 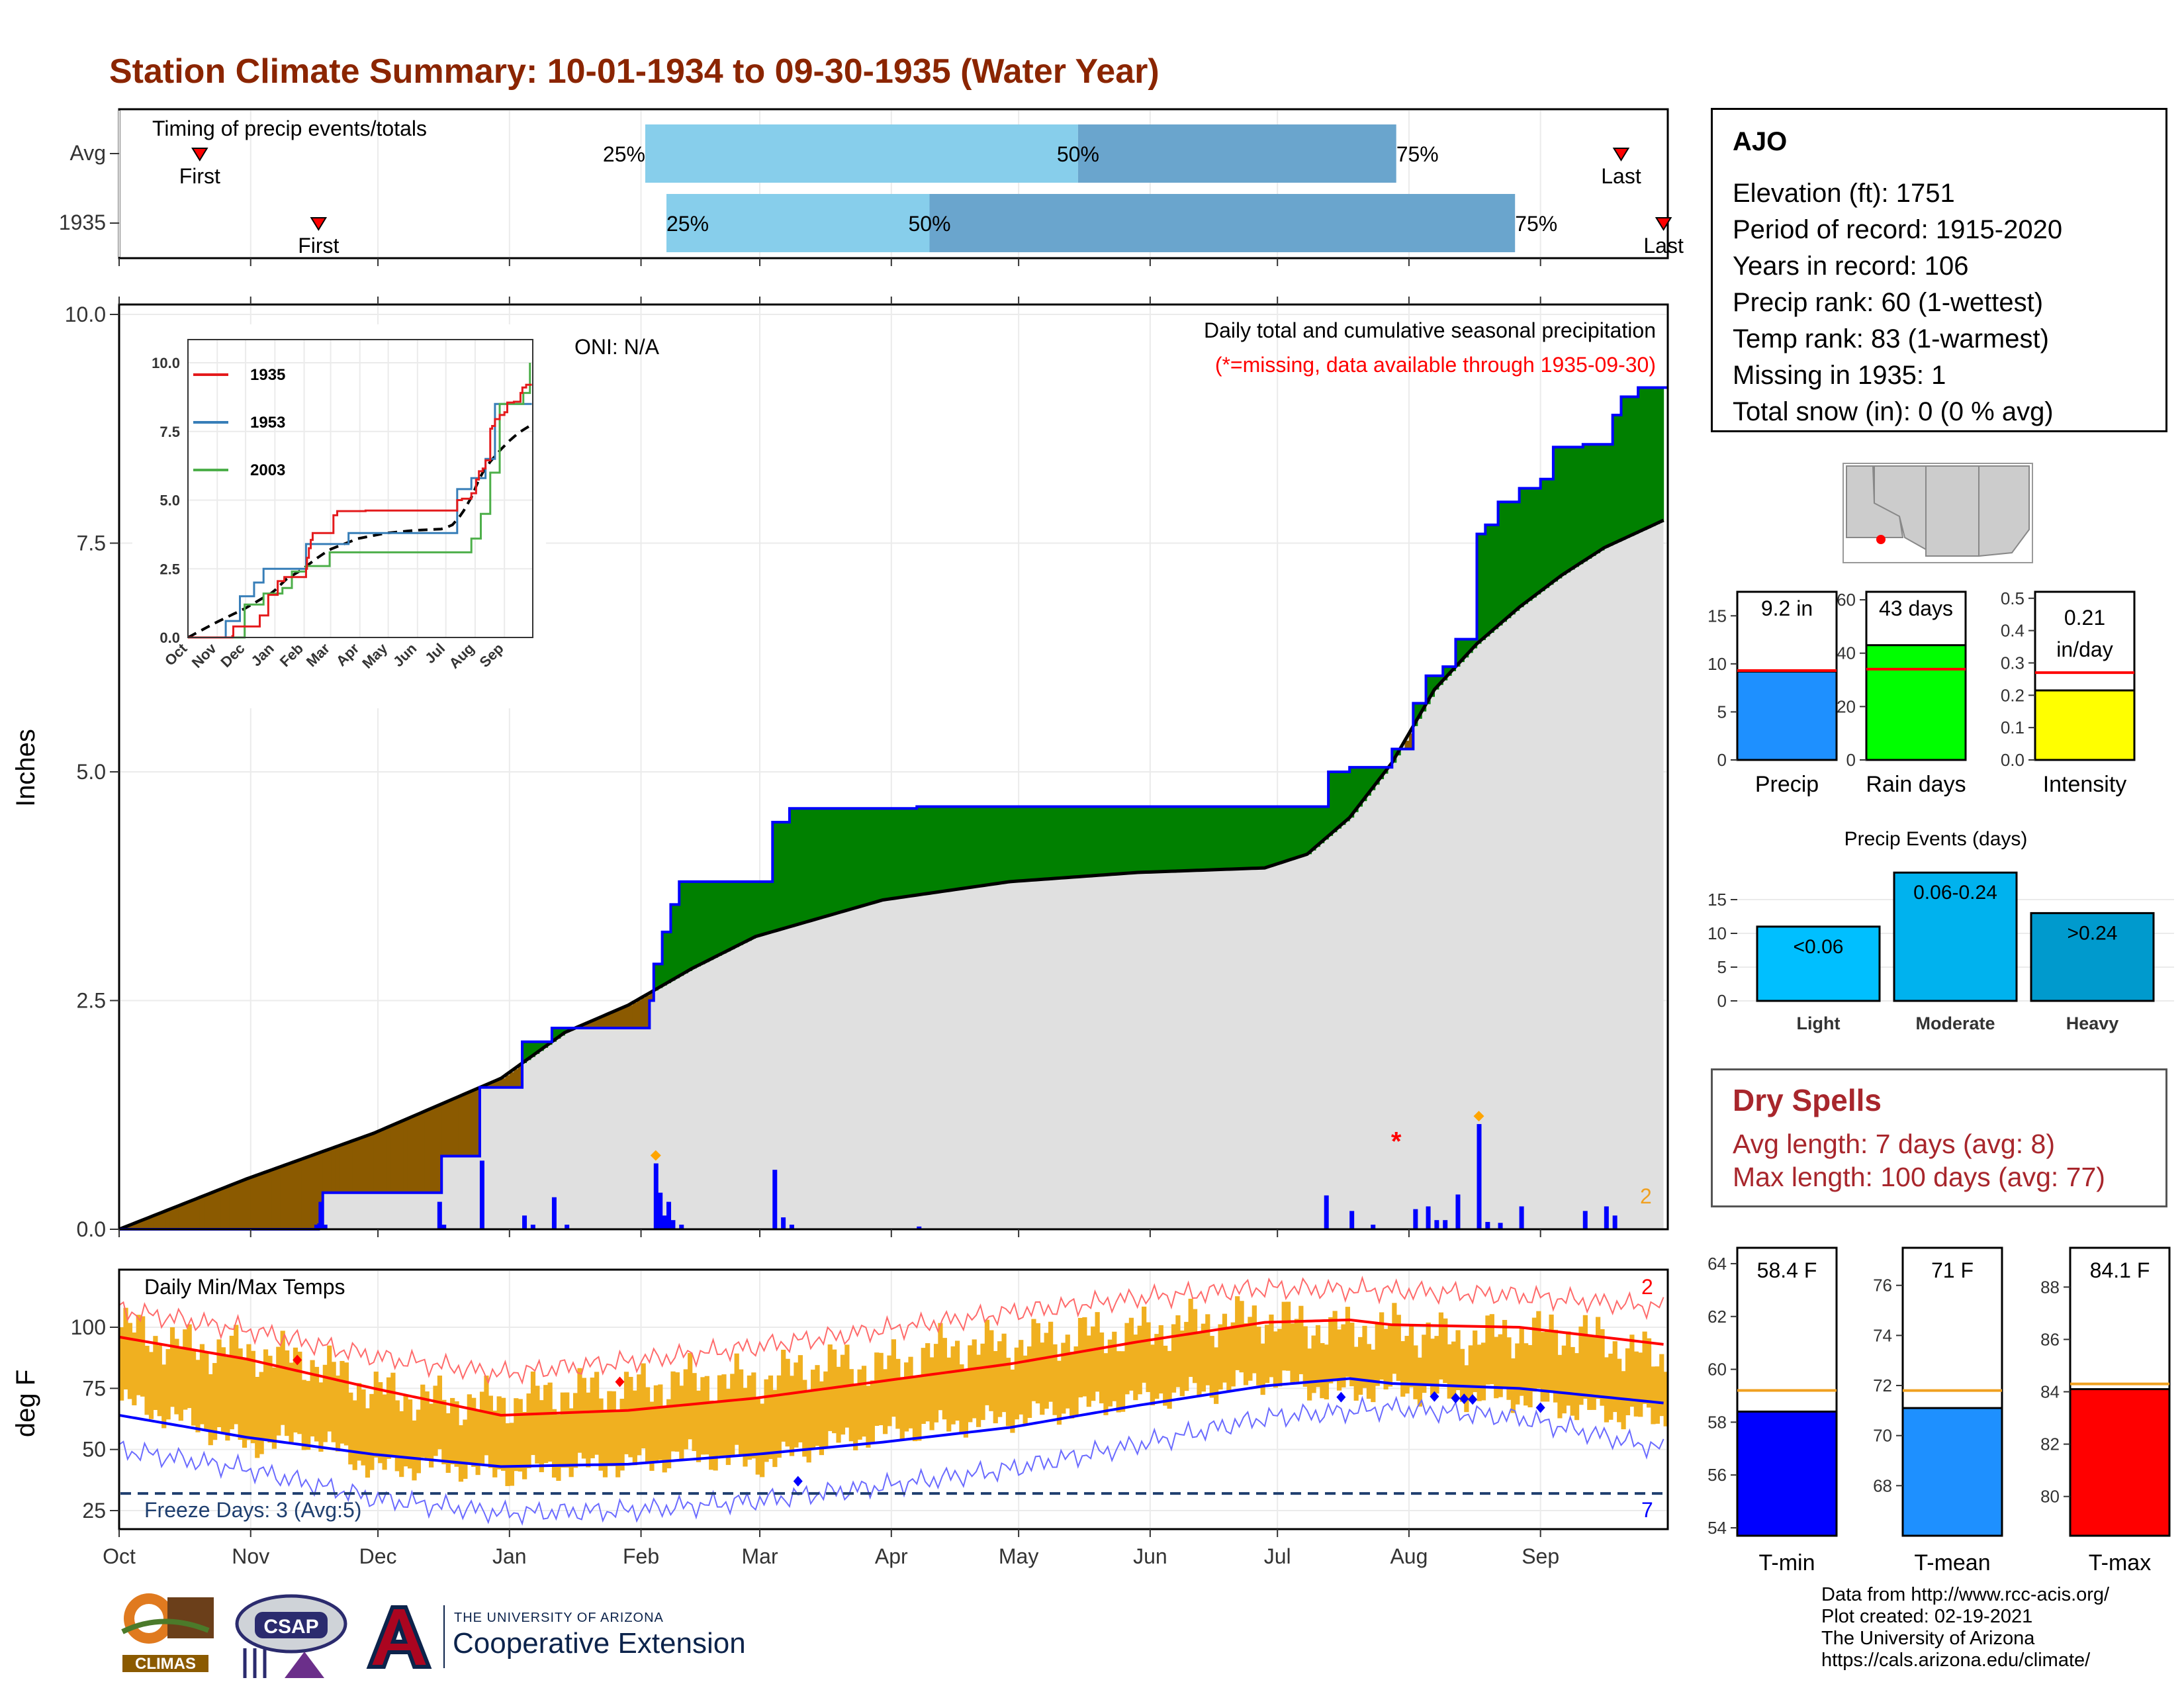 I want to click on precip-y-label: Inches, so click(x=26, y=768).